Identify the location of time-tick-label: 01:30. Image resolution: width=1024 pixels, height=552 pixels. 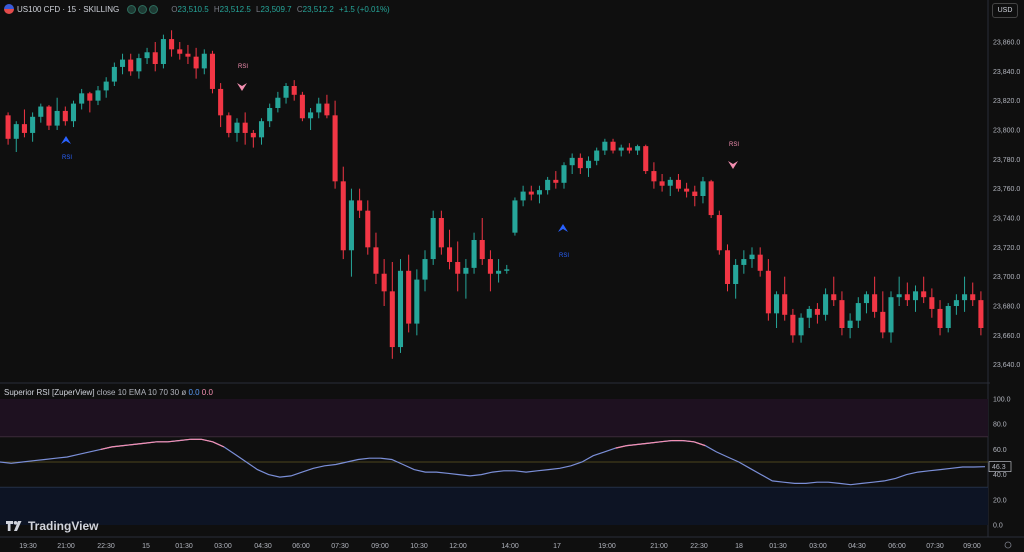
(184, 546).